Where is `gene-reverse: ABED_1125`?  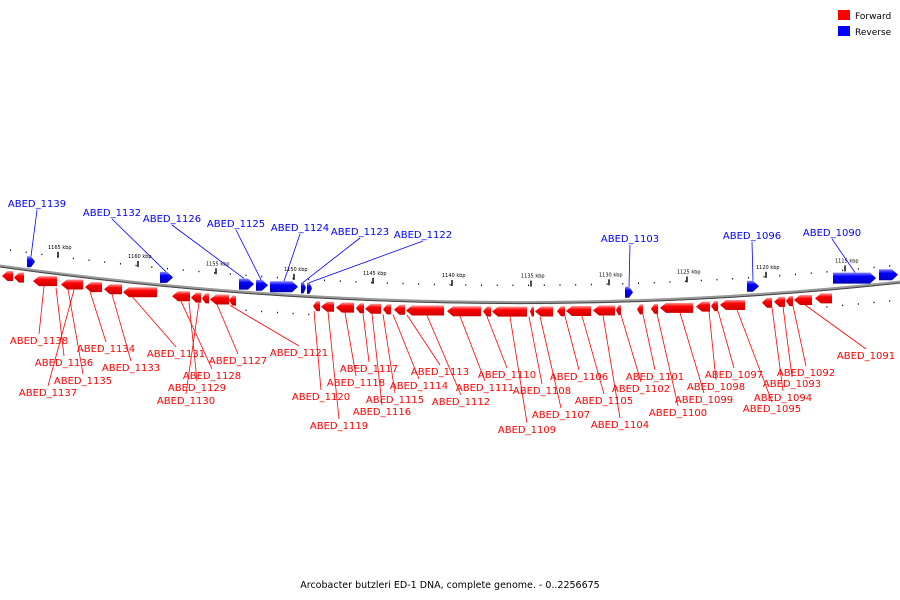
gene-reverse: ABED_1125 is located at coordinates (236, 249).